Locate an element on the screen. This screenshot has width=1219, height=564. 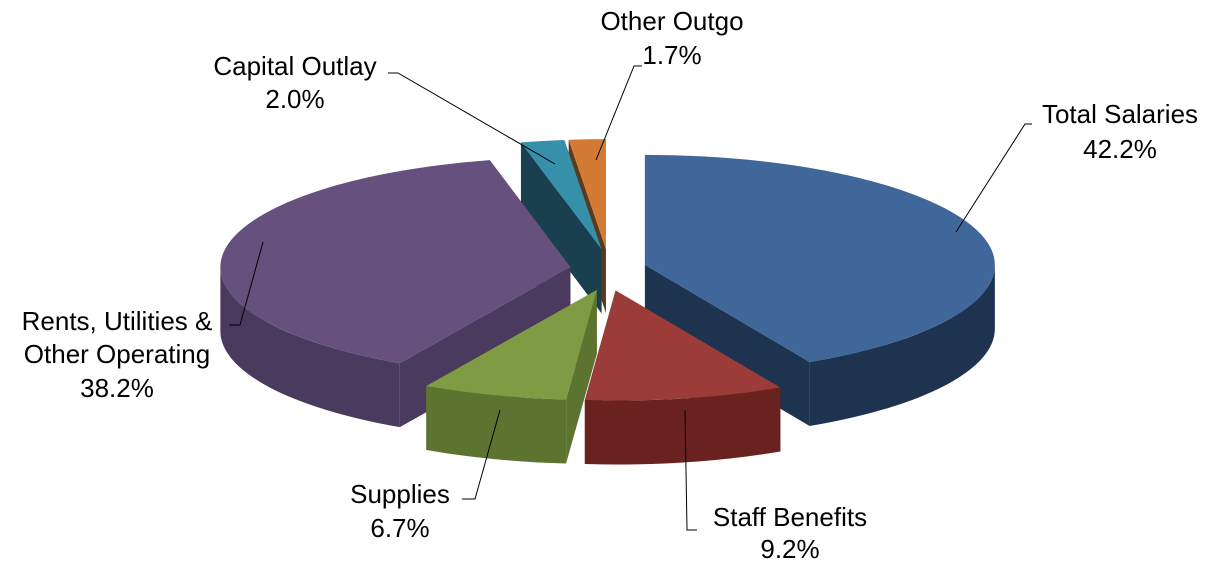
slice-value-other-outgo: 1.7% is located at coordinates (671, 55).